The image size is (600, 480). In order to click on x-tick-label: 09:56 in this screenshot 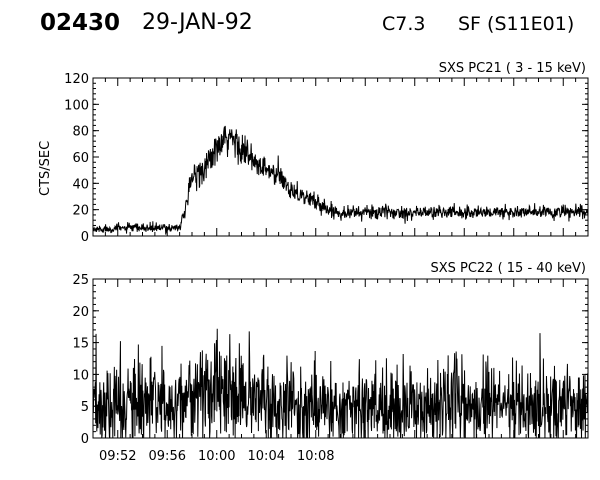, I will do `click(167, 456)`.